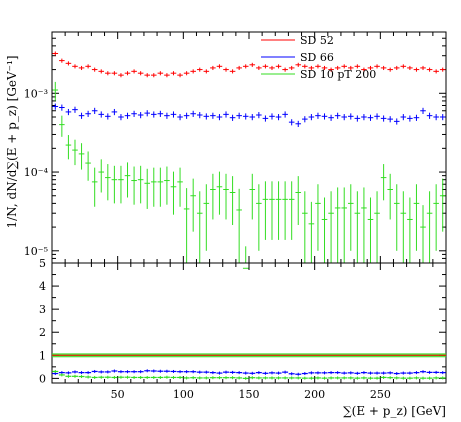 This screenshot has height=422, width=461. What do you see at coordinates (36, 93) in the screenshot?
I see `y-tick-label: 10⁻³` at bounding box center [36, 93].